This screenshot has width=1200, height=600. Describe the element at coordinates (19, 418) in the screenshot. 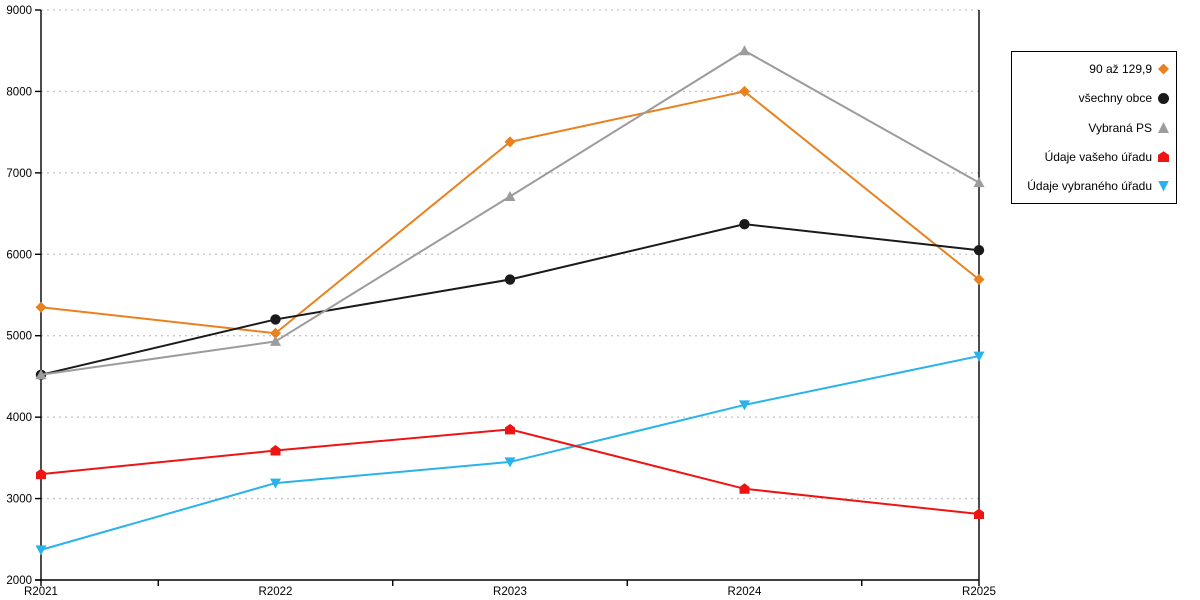

I see `svg-text: 4000` at that location.